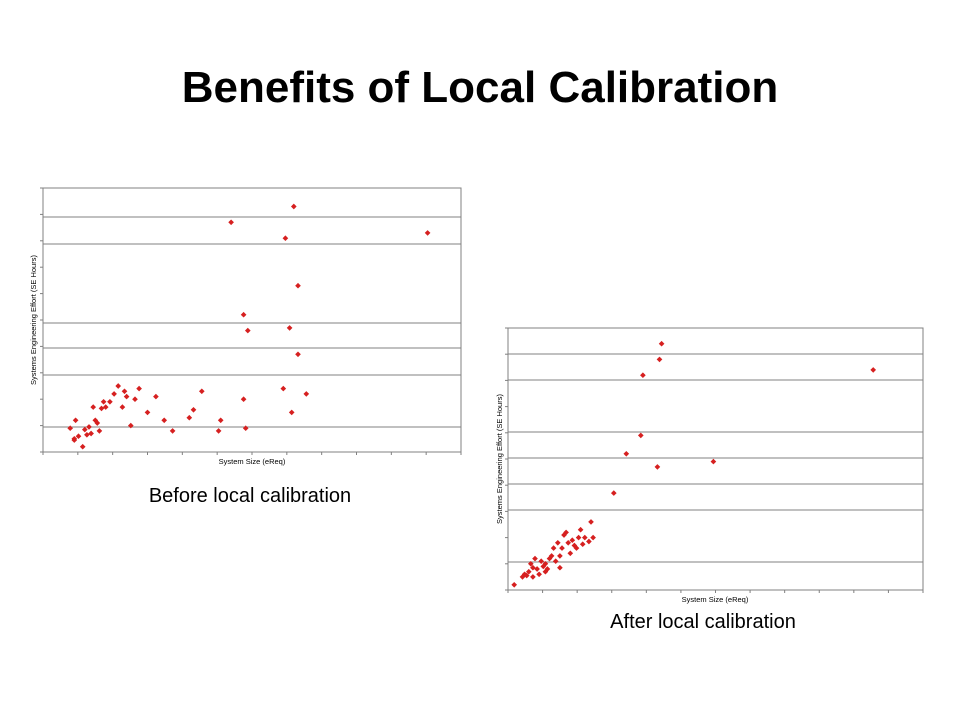 This screenshot has height=720, width=960. Describe the element at coordinates (480, 87) in the screenshot. I see `slide-title: Benefits of Local Calibration` at that location.